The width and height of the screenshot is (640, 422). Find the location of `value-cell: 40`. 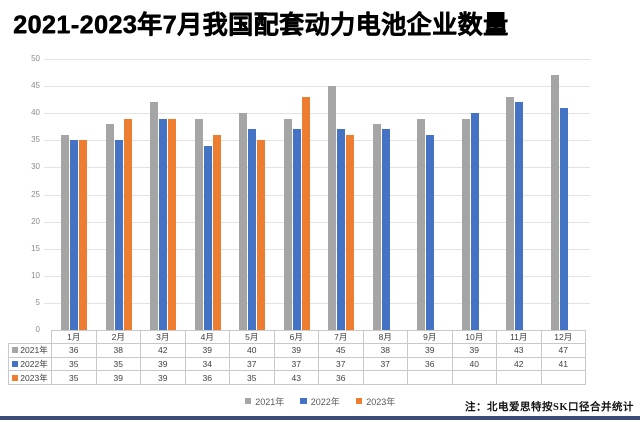

value-cell: 40 is located at coordinates (474, 364).